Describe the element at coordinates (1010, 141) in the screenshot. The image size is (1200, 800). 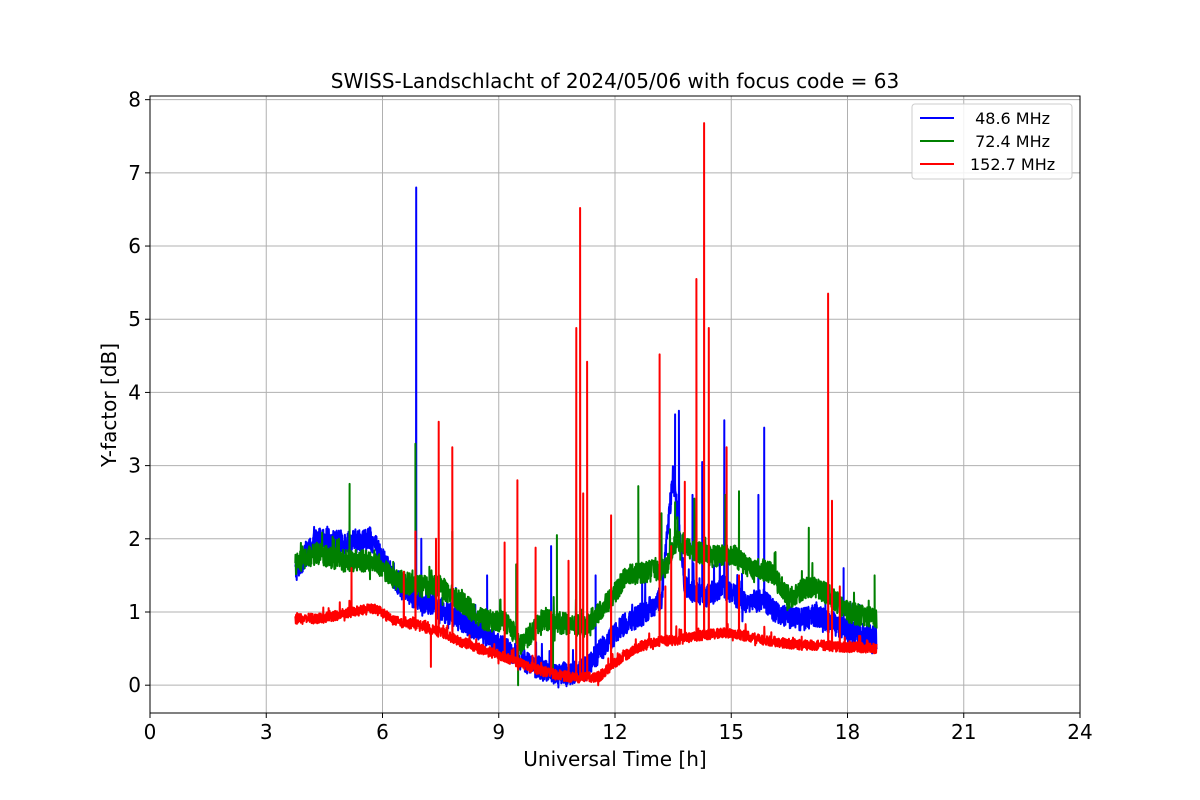
I see `legend-label-1: 72.4 MHz` at that location.